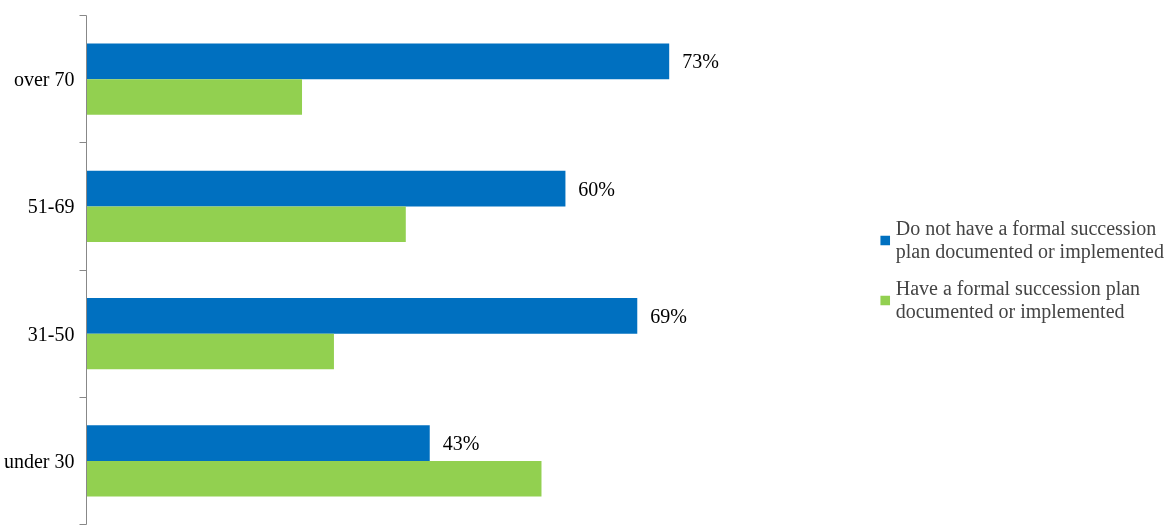  What do you see at coordinates (39, 460) in the screenshot?
I see `y-tick-label: under 30` at bounding box center [39, 460].